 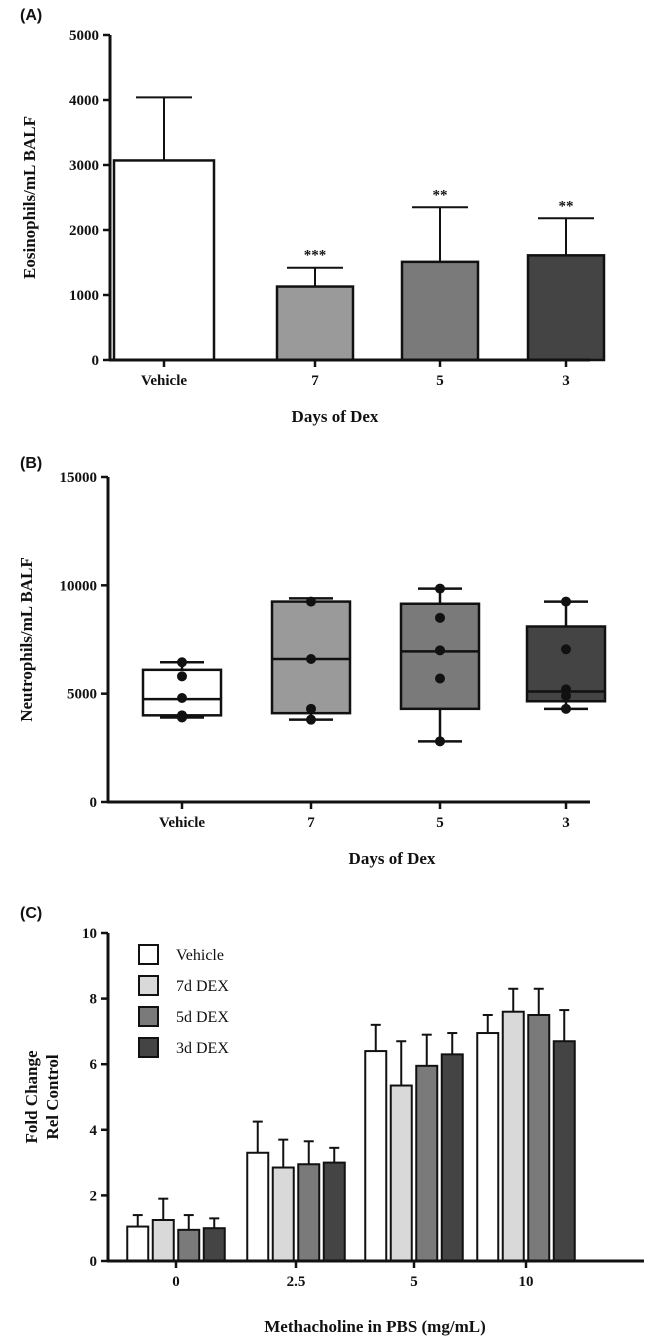 What do you see at coordinates (26, 639) in the screenshot?
I see `y-axis-title: Neutrophils/mL BALF` at bounding box center [26, 639].